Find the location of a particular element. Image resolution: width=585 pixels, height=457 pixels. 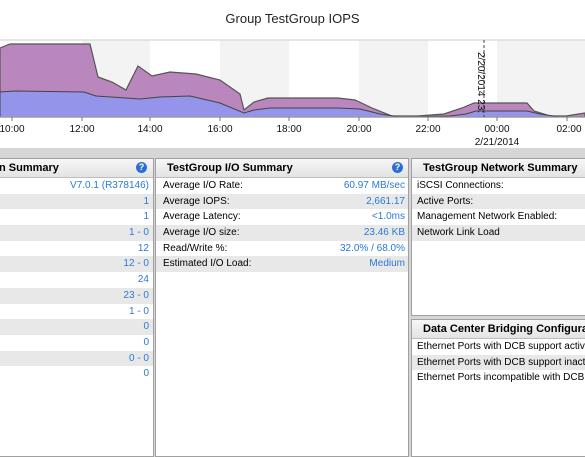

io-value: <1.0ms is located at coordinates (388, 217).